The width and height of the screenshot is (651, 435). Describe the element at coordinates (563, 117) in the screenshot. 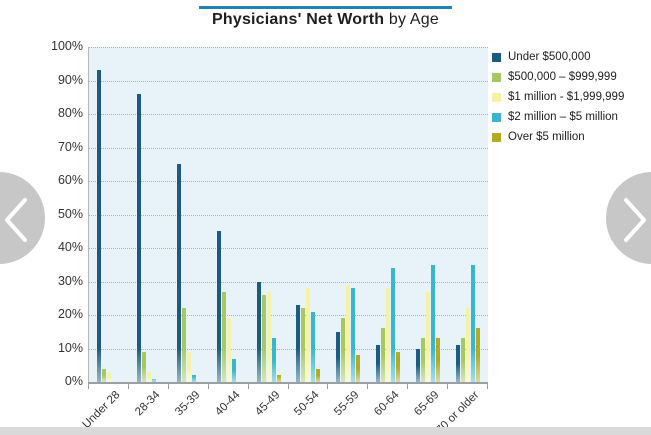

I see `legend-label: $2 million – $5 million` at that location.